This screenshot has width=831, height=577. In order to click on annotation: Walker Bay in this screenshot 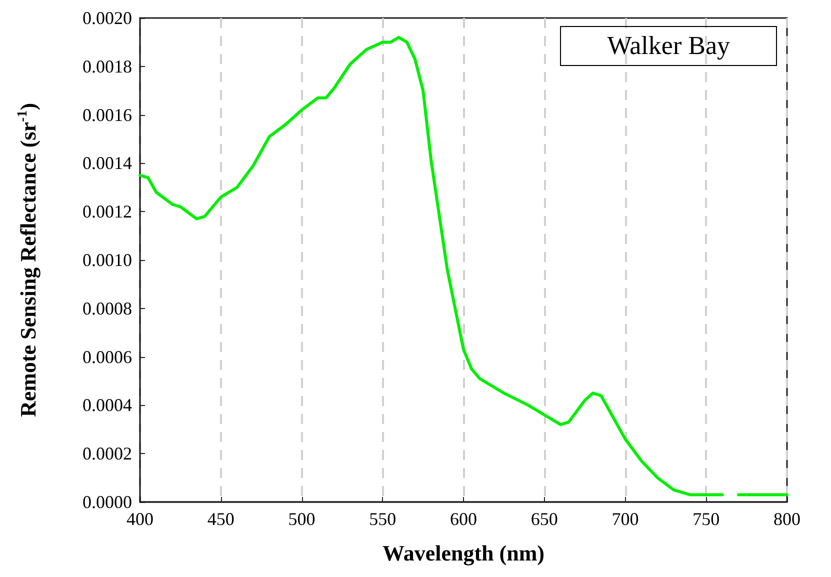, I will do `click(668, 46)`.